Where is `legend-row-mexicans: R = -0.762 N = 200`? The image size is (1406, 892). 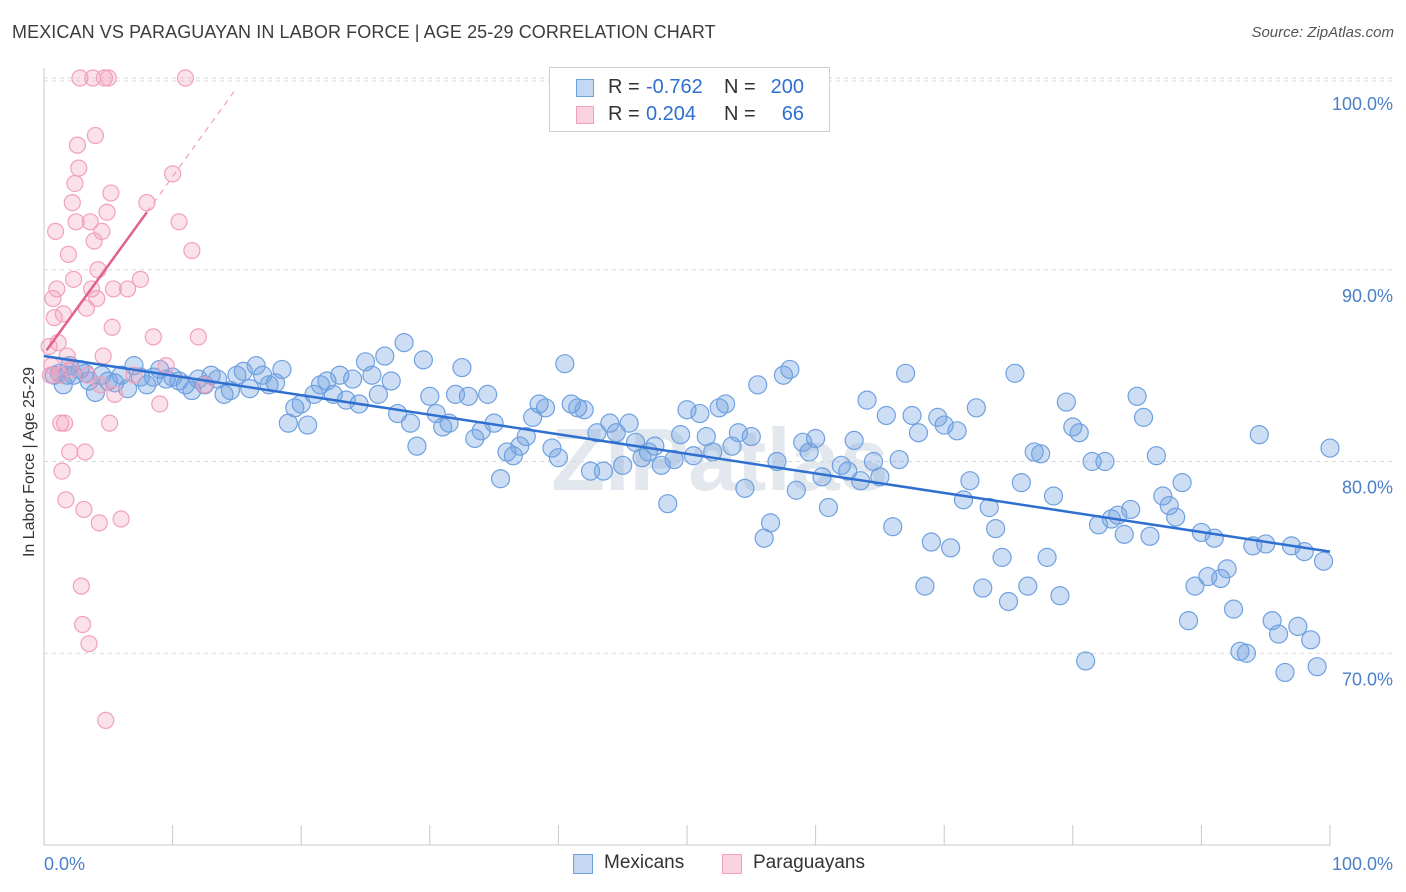 legend-row-mexicans: R = -0.762 N = 200 is located at coordinates (689, 87).